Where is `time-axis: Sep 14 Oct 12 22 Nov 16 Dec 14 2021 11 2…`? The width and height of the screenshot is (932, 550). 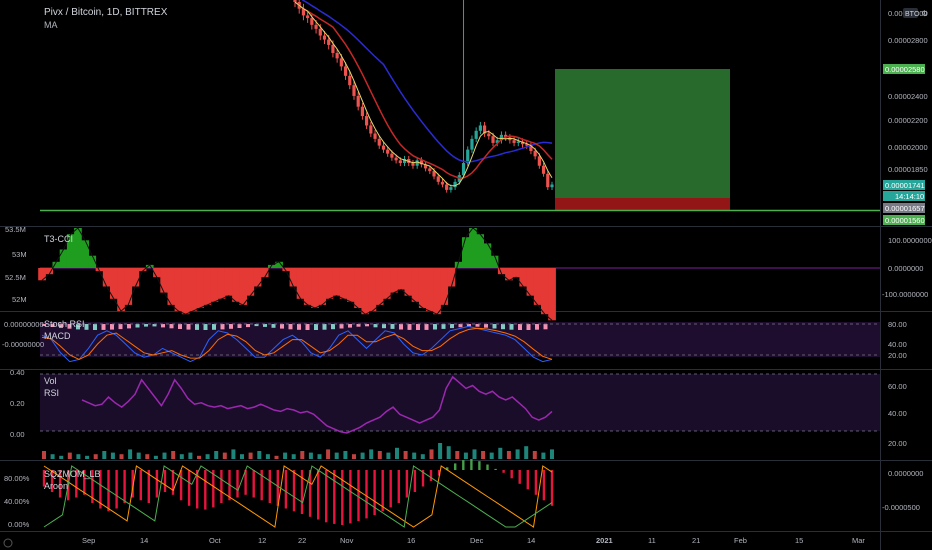 time-axis: Sep 14 Oct 12 22 Nov 16 Dec 14 2021 11 2… is located at coordinates (473, 540).